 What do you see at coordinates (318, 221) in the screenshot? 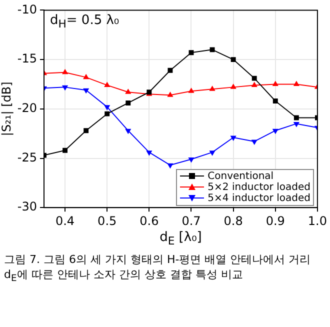
I see `x-tick-label: 1.0` at bounding box center [318, 221].